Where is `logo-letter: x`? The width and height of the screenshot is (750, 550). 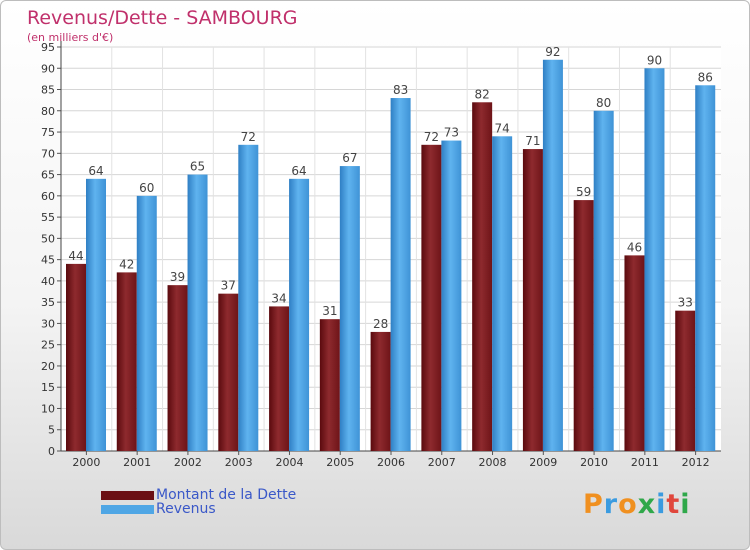 logo-letter: x is located at coordinates (647, 504).